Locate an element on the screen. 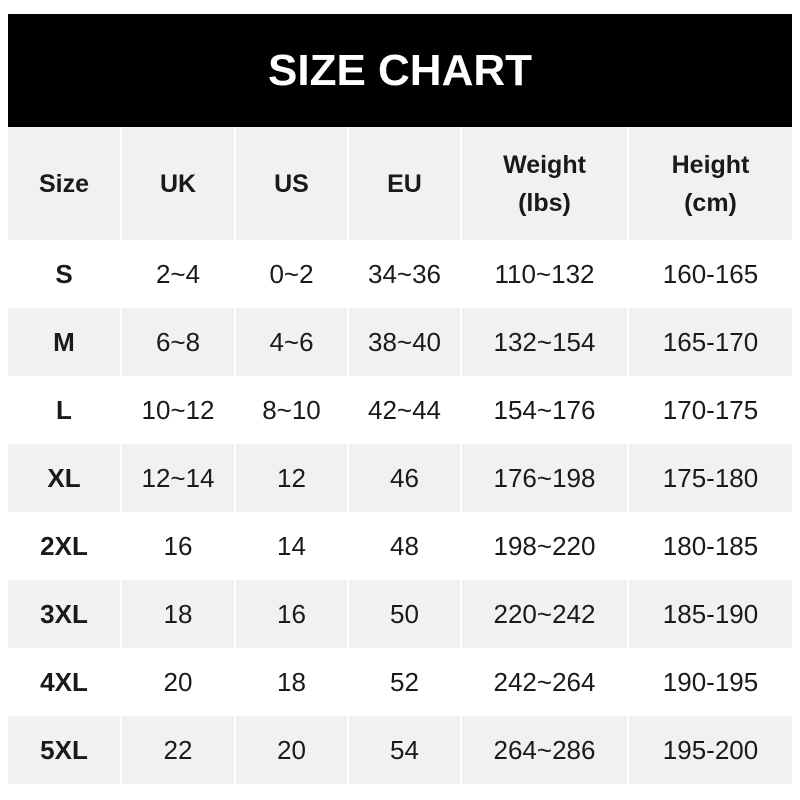  chart-title: SIZE CHART is located at coordinates (400, 70).